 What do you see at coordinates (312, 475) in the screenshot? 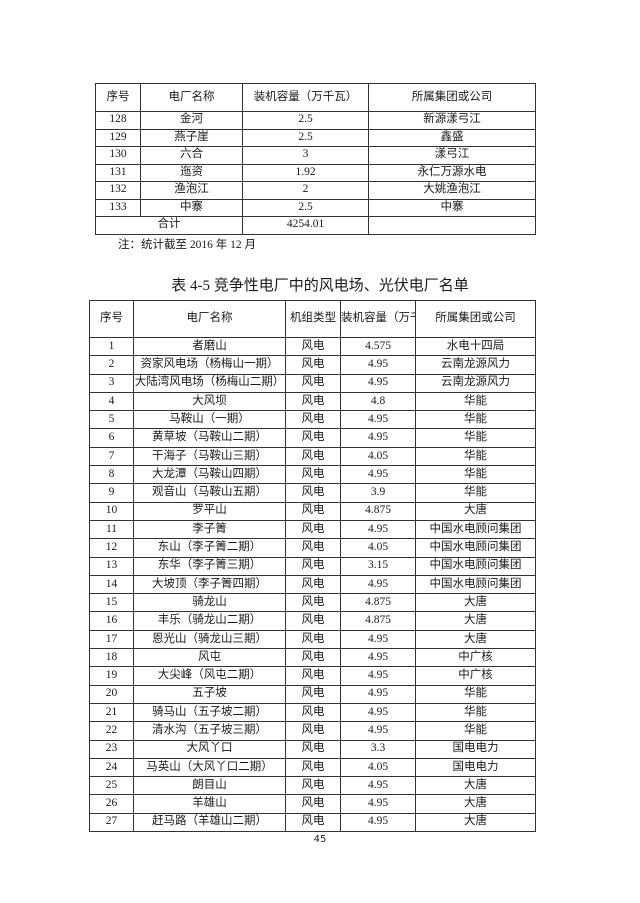
I see `table-row: 8 大龙潭（马鞍山四期） 风电 4.95 华能` at bounding box center [312, 475].